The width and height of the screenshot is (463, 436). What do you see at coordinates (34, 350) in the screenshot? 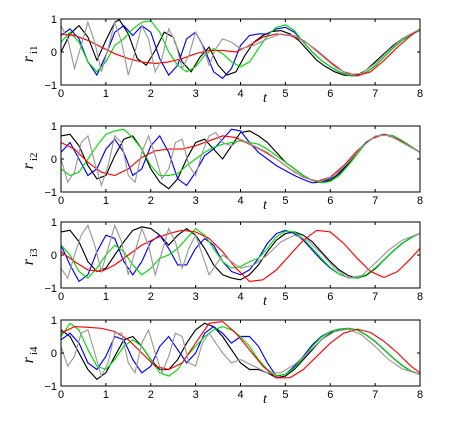
I see `y-axis-label-subscript: i4` at bounding box center [34, 350].